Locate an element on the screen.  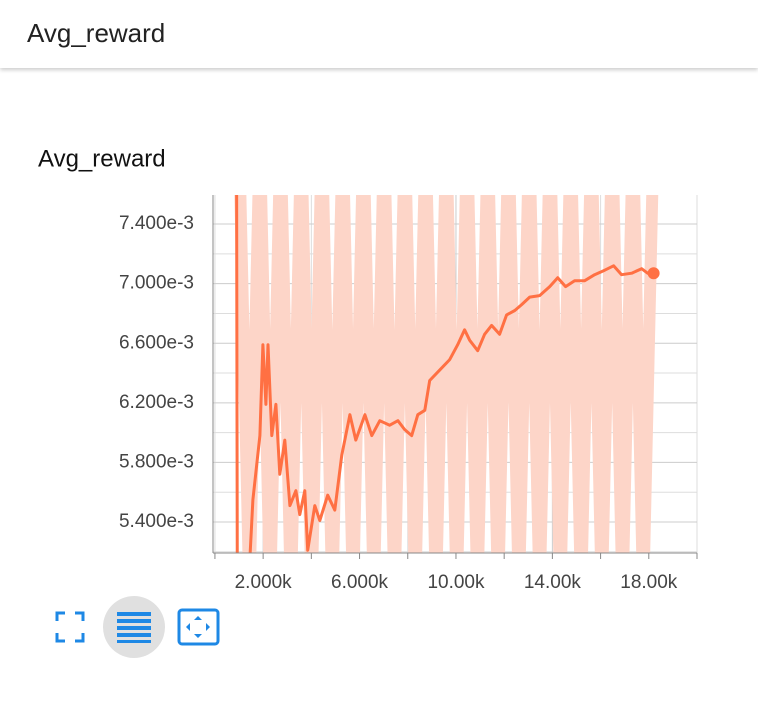
x-tick-label: 2.000k is located at coordinates (264, 582).